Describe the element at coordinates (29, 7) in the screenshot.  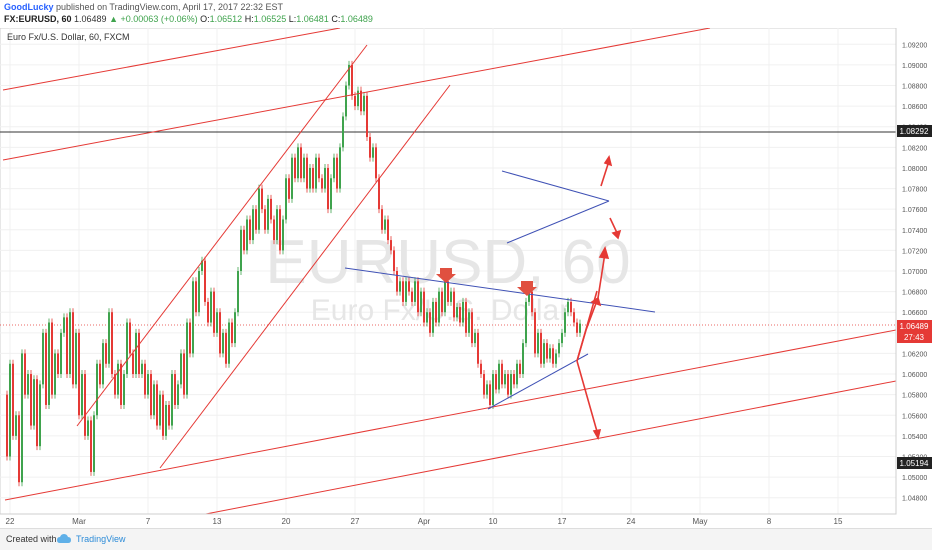
I see `author-link: GoodLucky` at that location.